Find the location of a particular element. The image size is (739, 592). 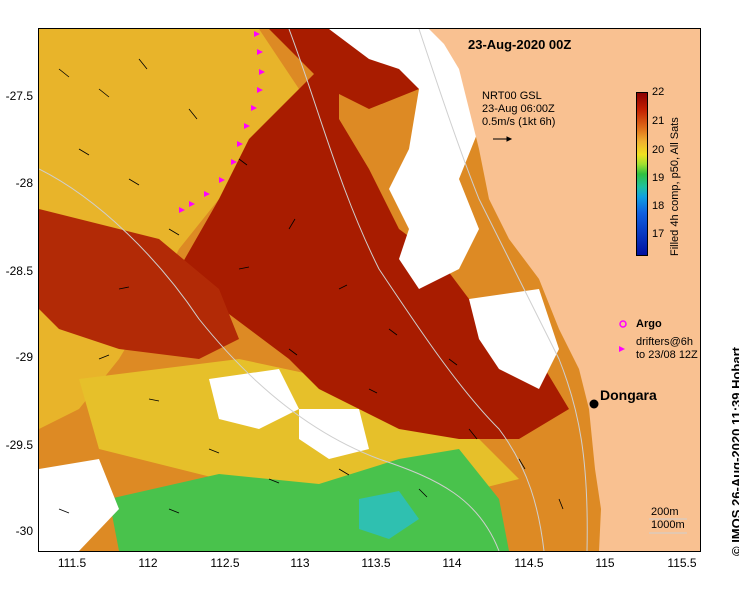

sst-coldest-patch is located at coordinates (389, 515).